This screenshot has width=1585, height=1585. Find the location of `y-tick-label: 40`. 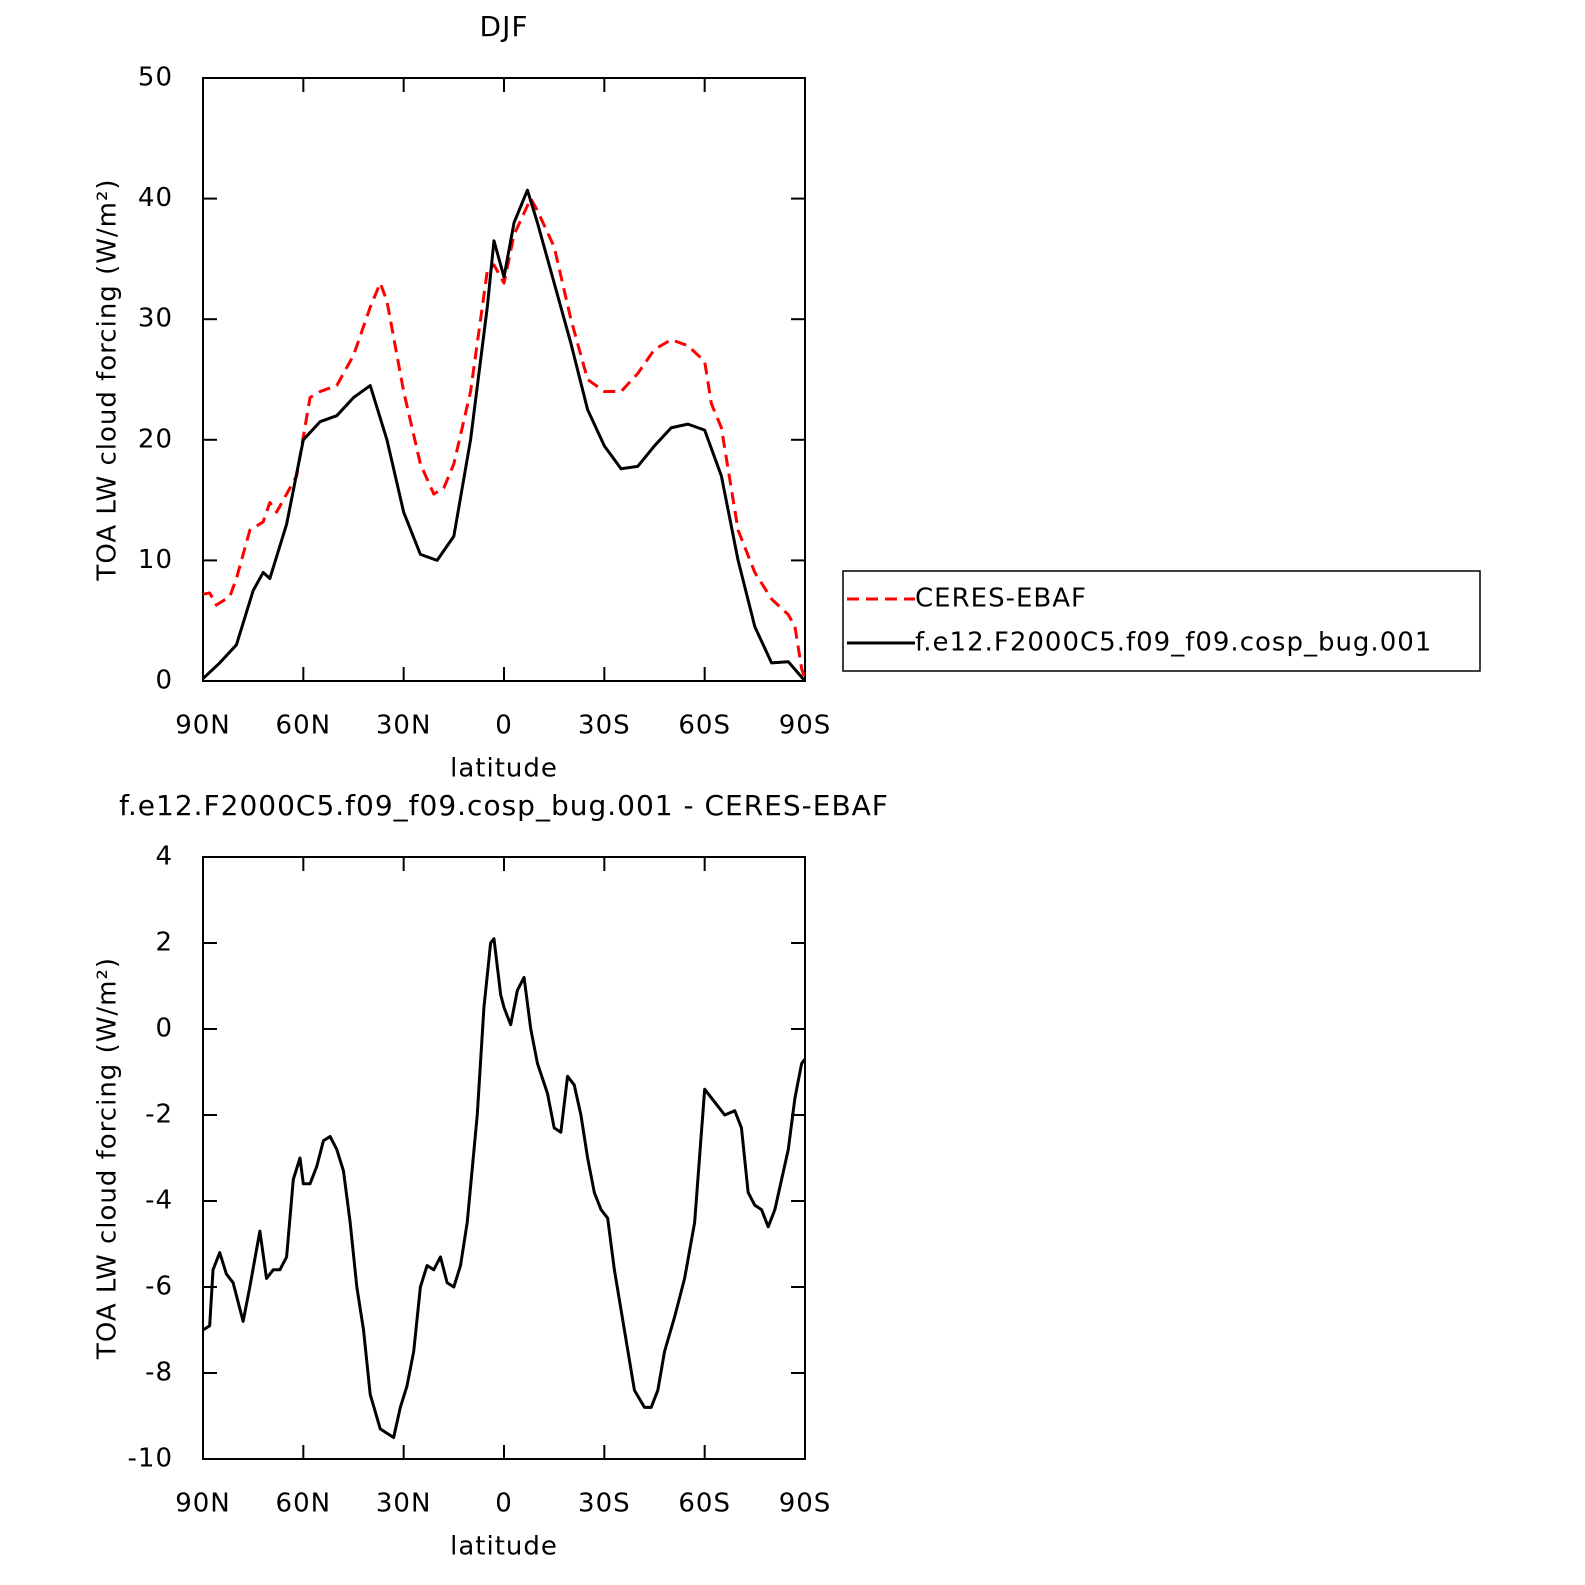

y-tick-label: 40 is located at coordinates (155, 198).